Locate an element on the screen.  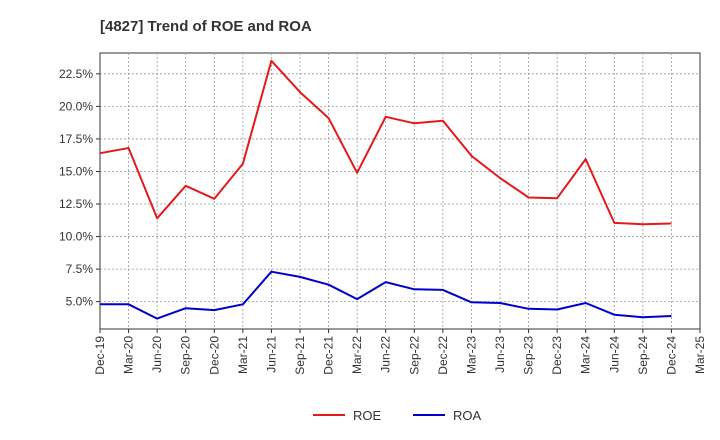
y-tick-label: 17.5% is located at coordinates (76, 139).